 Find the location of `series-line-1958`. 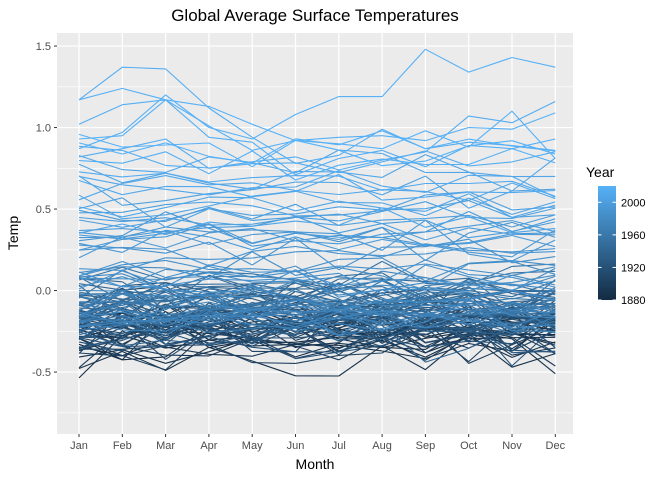

series-line-1958 is located at coordinates (317, 305).